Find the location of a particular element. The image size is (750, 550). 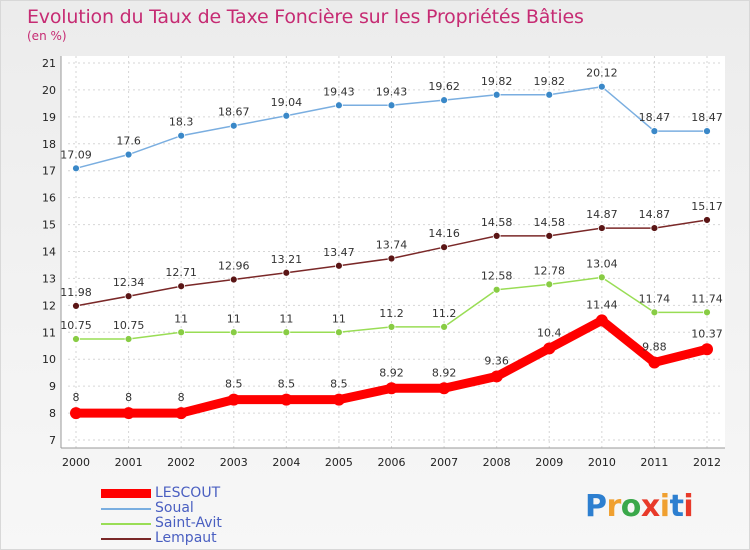

legend-label: LESCOUT is located at coordinates (188, 493).